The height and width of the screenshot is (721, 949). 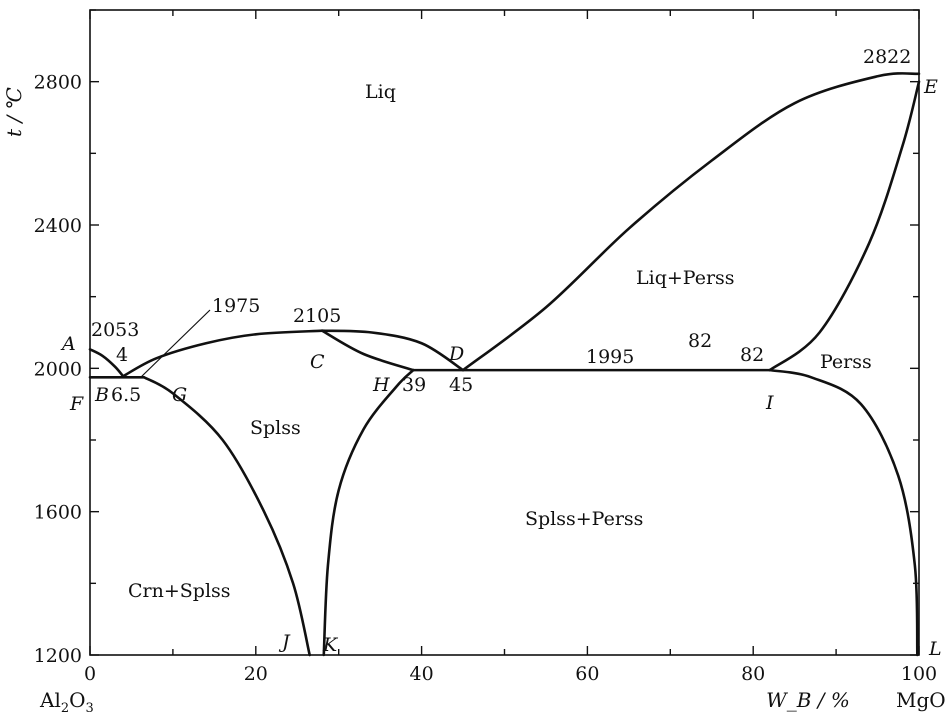 I want to click on y-tick-labels: 1200 1600 2000 2400 2800, so click(x=58, y=369).